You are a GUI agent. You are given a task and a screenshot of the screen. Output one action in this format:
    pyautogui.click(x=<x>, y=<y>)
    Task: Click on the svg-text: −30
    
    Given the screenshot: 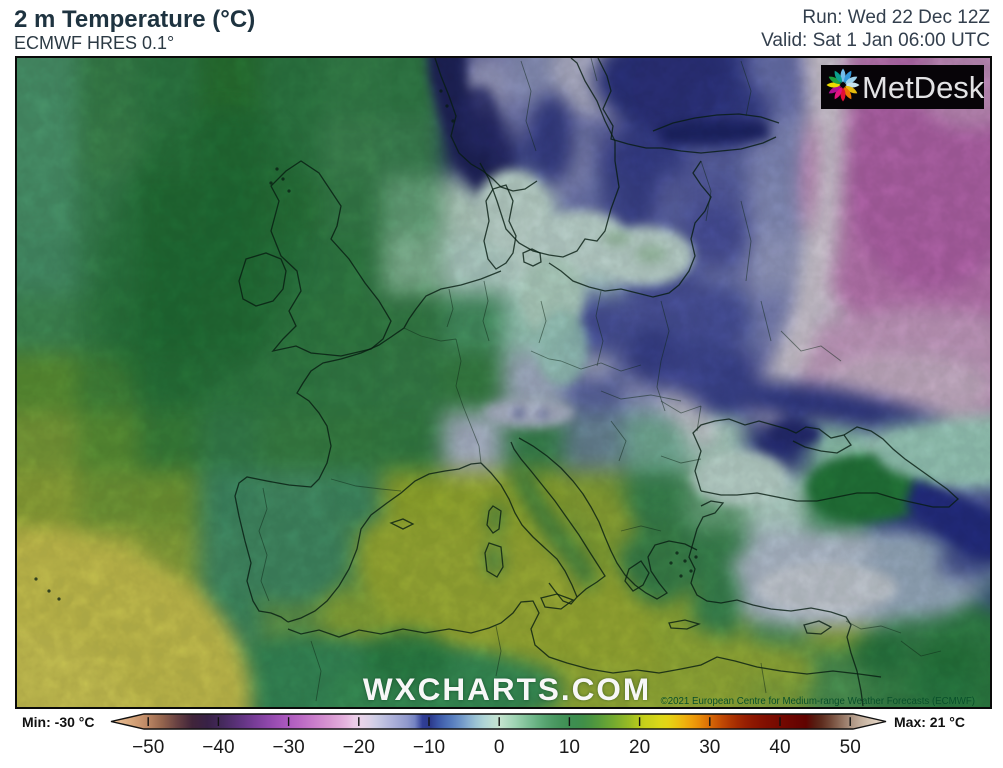 What is the action you would take?
    pyautogui.click(x=288, y=747)
    